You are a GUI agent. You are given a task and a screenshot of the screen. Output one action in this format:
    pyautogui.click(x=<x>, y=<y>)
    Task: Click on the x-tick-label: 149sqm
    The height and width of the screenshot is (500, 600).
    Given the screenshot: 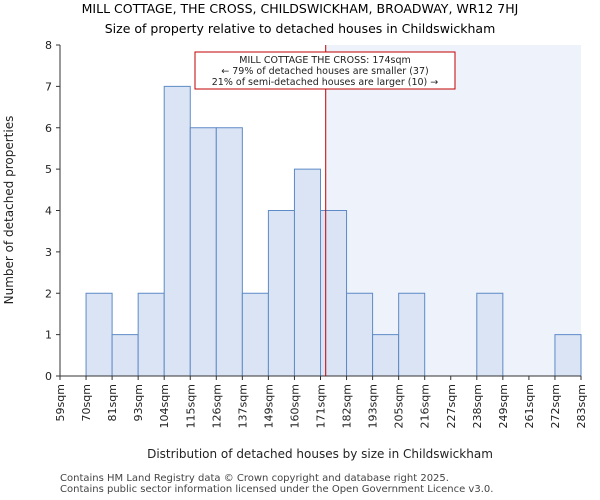 What is the action you would take?
    pyautogui.click(x=268, y=406)
    